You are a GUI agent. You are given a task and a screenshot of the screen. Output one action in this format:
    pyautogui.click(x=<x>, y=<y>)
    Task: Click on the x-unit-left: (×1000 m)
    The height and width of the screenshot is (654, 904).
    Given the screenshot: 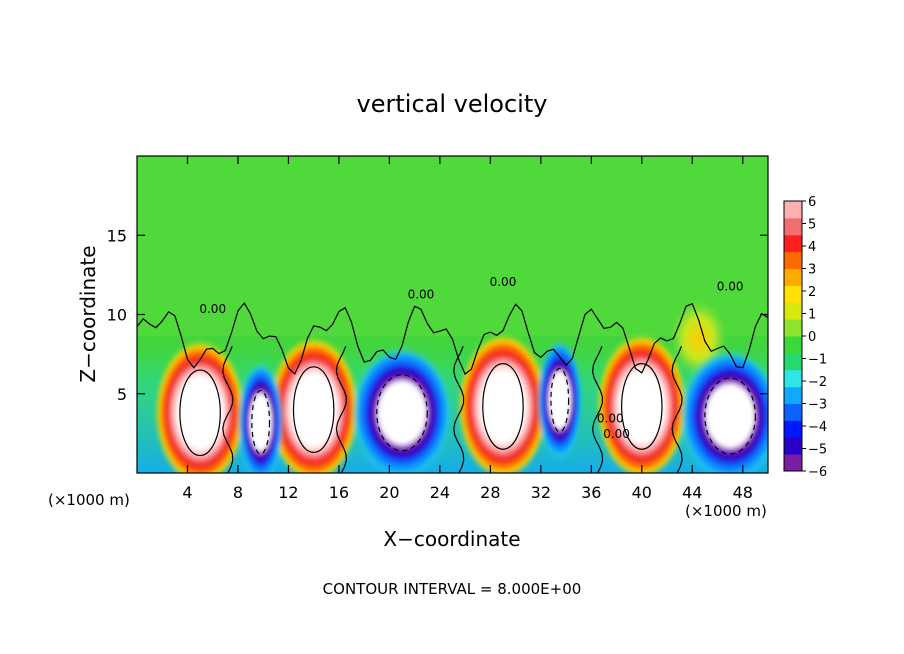 What is the action you would take?
    pyautogui.click(x=89, y=500)
    